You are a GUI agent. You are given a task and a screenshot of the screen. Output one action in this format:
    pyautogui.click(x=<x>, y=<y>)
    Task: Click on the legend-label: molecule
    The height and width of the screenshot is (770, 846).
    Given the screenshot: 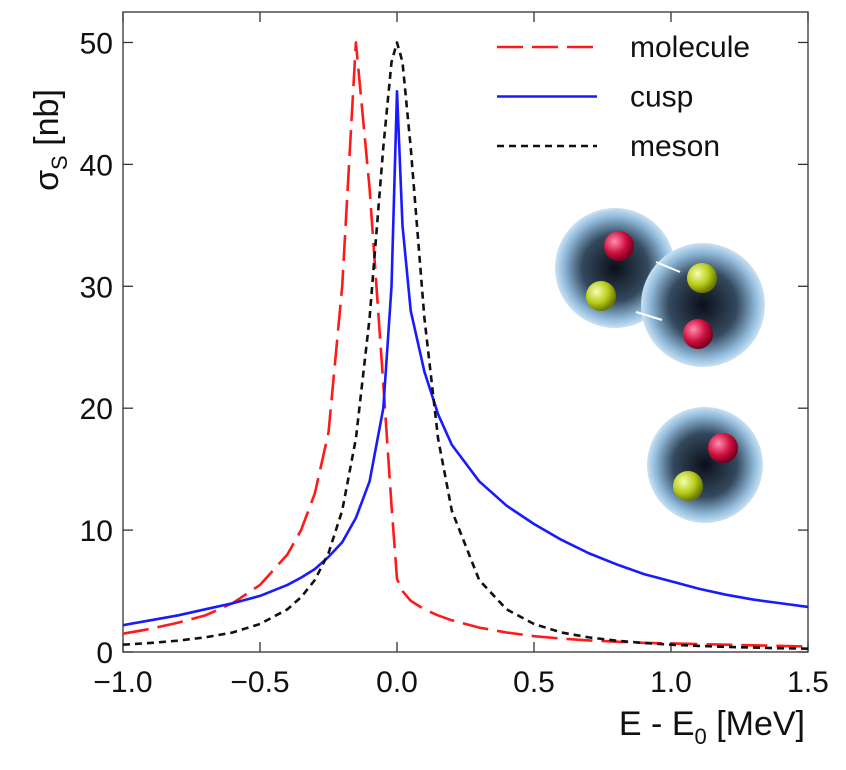 What is the action you would take?
    pyautogui.click(x=690, y=47)
    